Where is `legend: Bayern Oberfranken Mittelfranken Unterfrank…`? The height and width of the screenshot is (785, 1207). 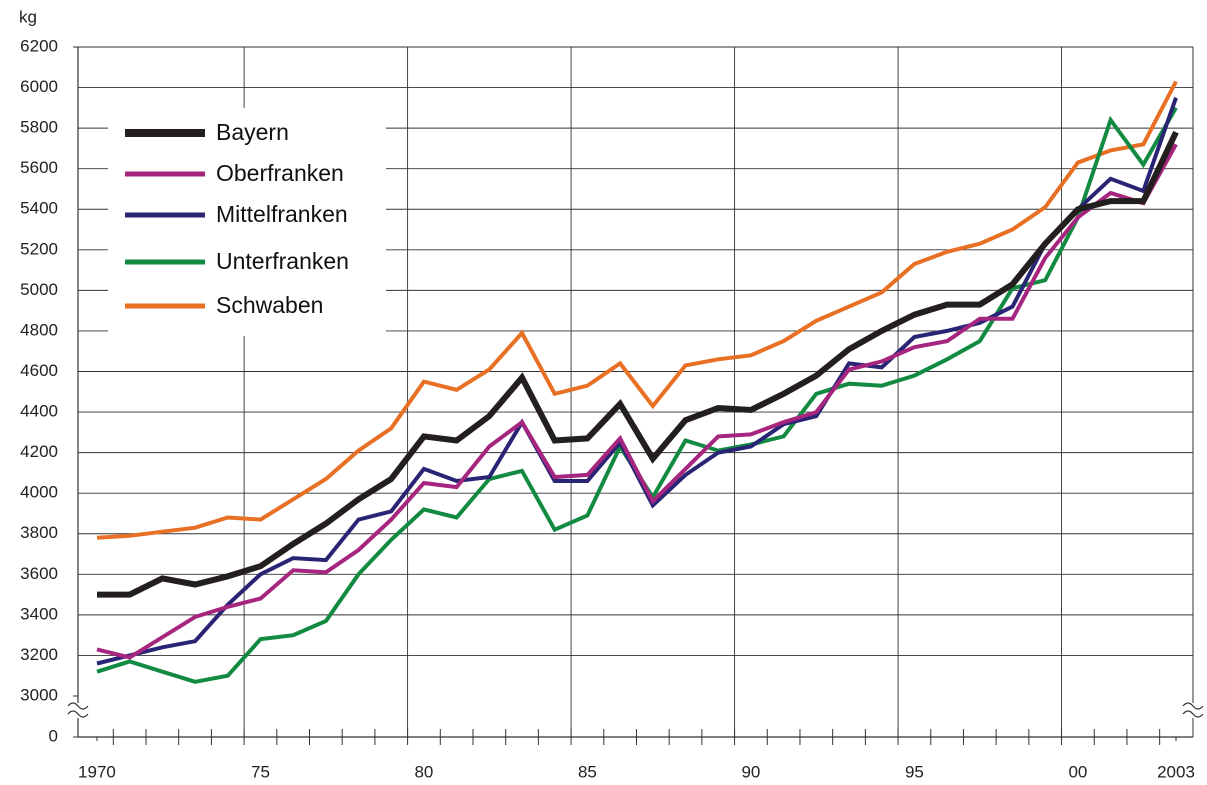
legend: Bayern Oberfranken Mittelfranken Unterfrank… is located at coordinates (247, 222).